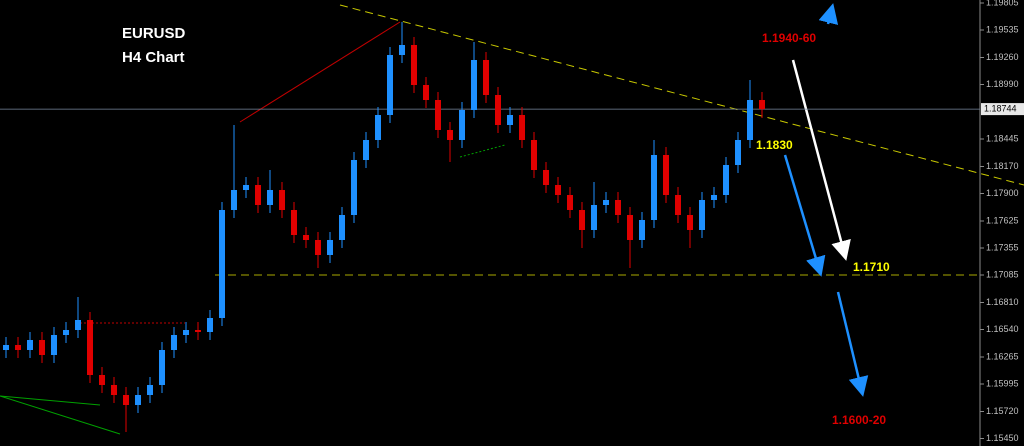 The image size is (1024, 446). I want to click on last-price-box, so click(1002, 109).